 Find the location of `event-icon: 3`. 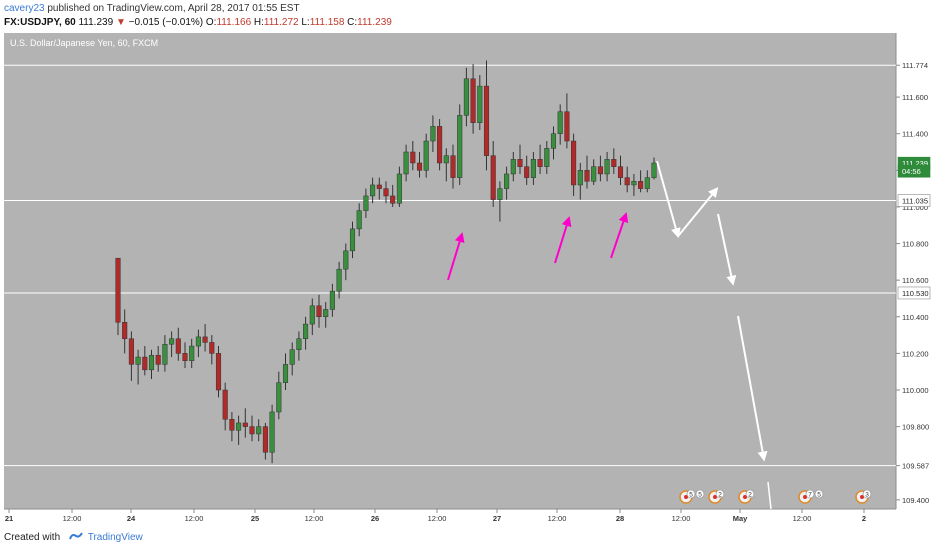

event-icon: 3 is located at coordinates (863, 496).